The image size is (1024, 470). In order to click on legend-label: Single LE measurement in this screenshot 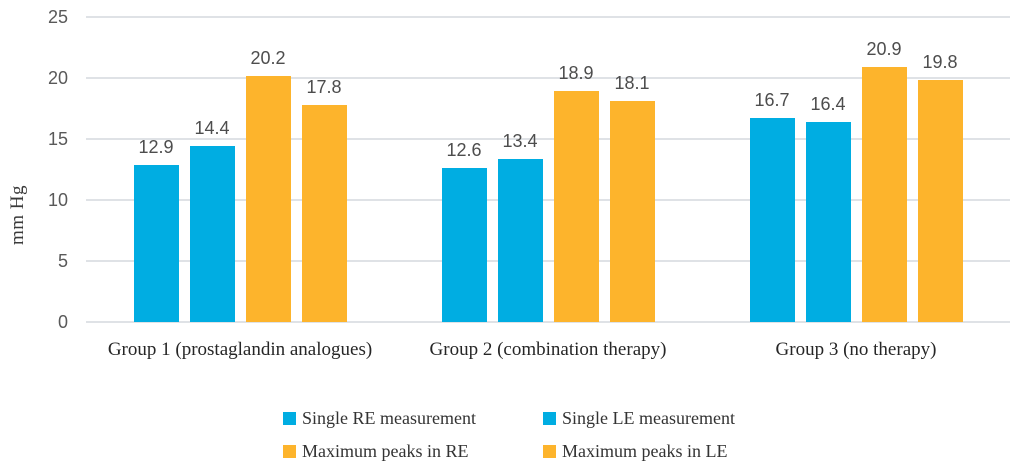, I will do `click(648, 417)`.